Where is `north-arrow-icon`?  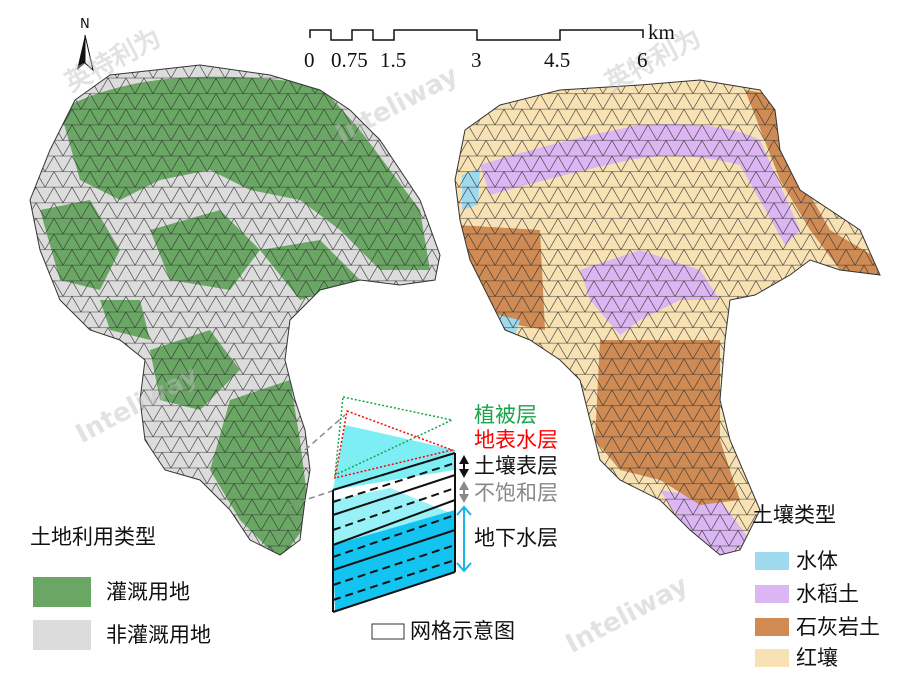
north-arrow-icon is located at coordinates (85, 53).